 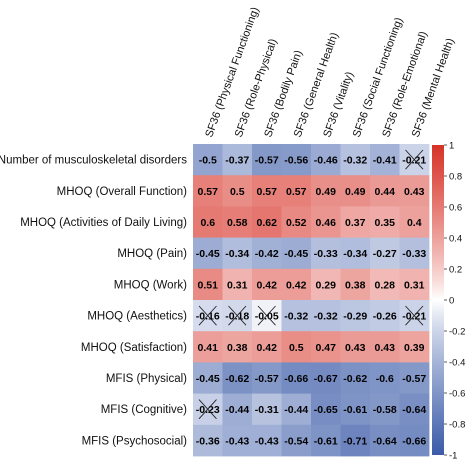 What do you see at coordinates (208, 285) in the screenshot?
I see `cell-value: 0.51` at bounding box center [208, 285].